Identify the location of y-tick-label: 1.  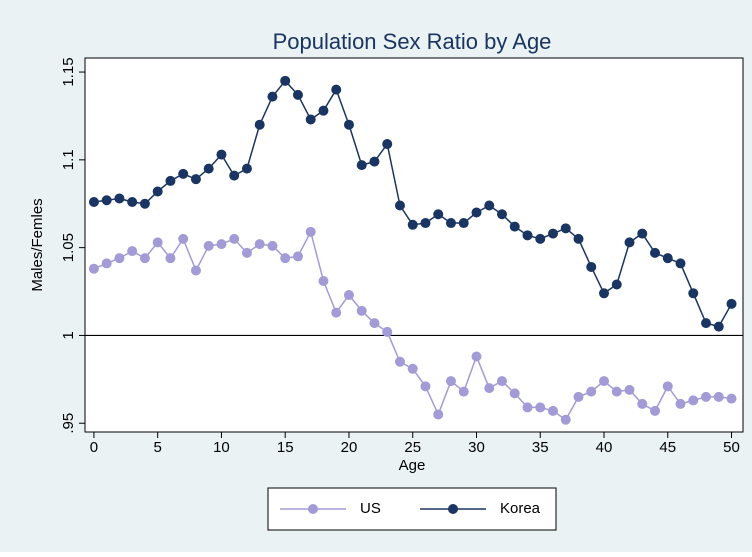
(68, 335).